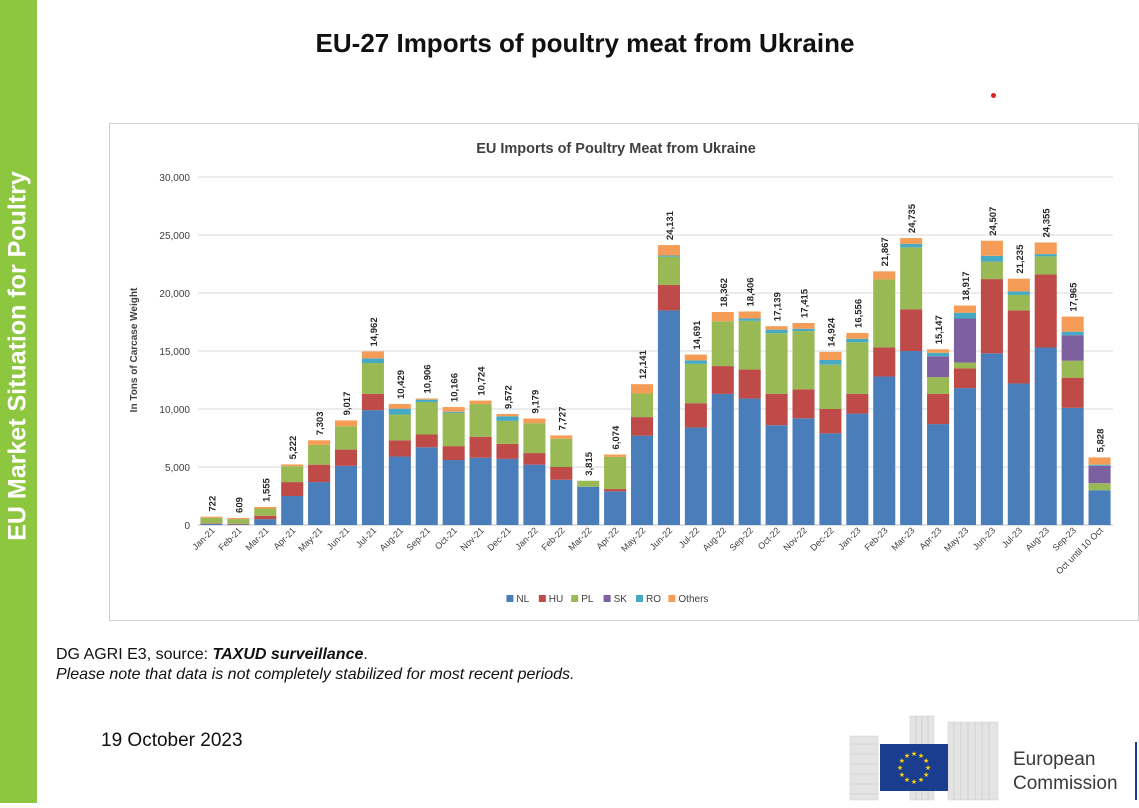 This screenshot has width=1139, height=808. I want to click on total-label: 1,555, so click(266, 489).